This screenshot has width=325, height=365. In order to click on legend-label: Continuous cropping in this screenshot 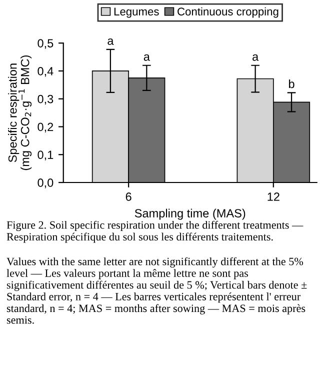, I will do `click(228, 12)`.